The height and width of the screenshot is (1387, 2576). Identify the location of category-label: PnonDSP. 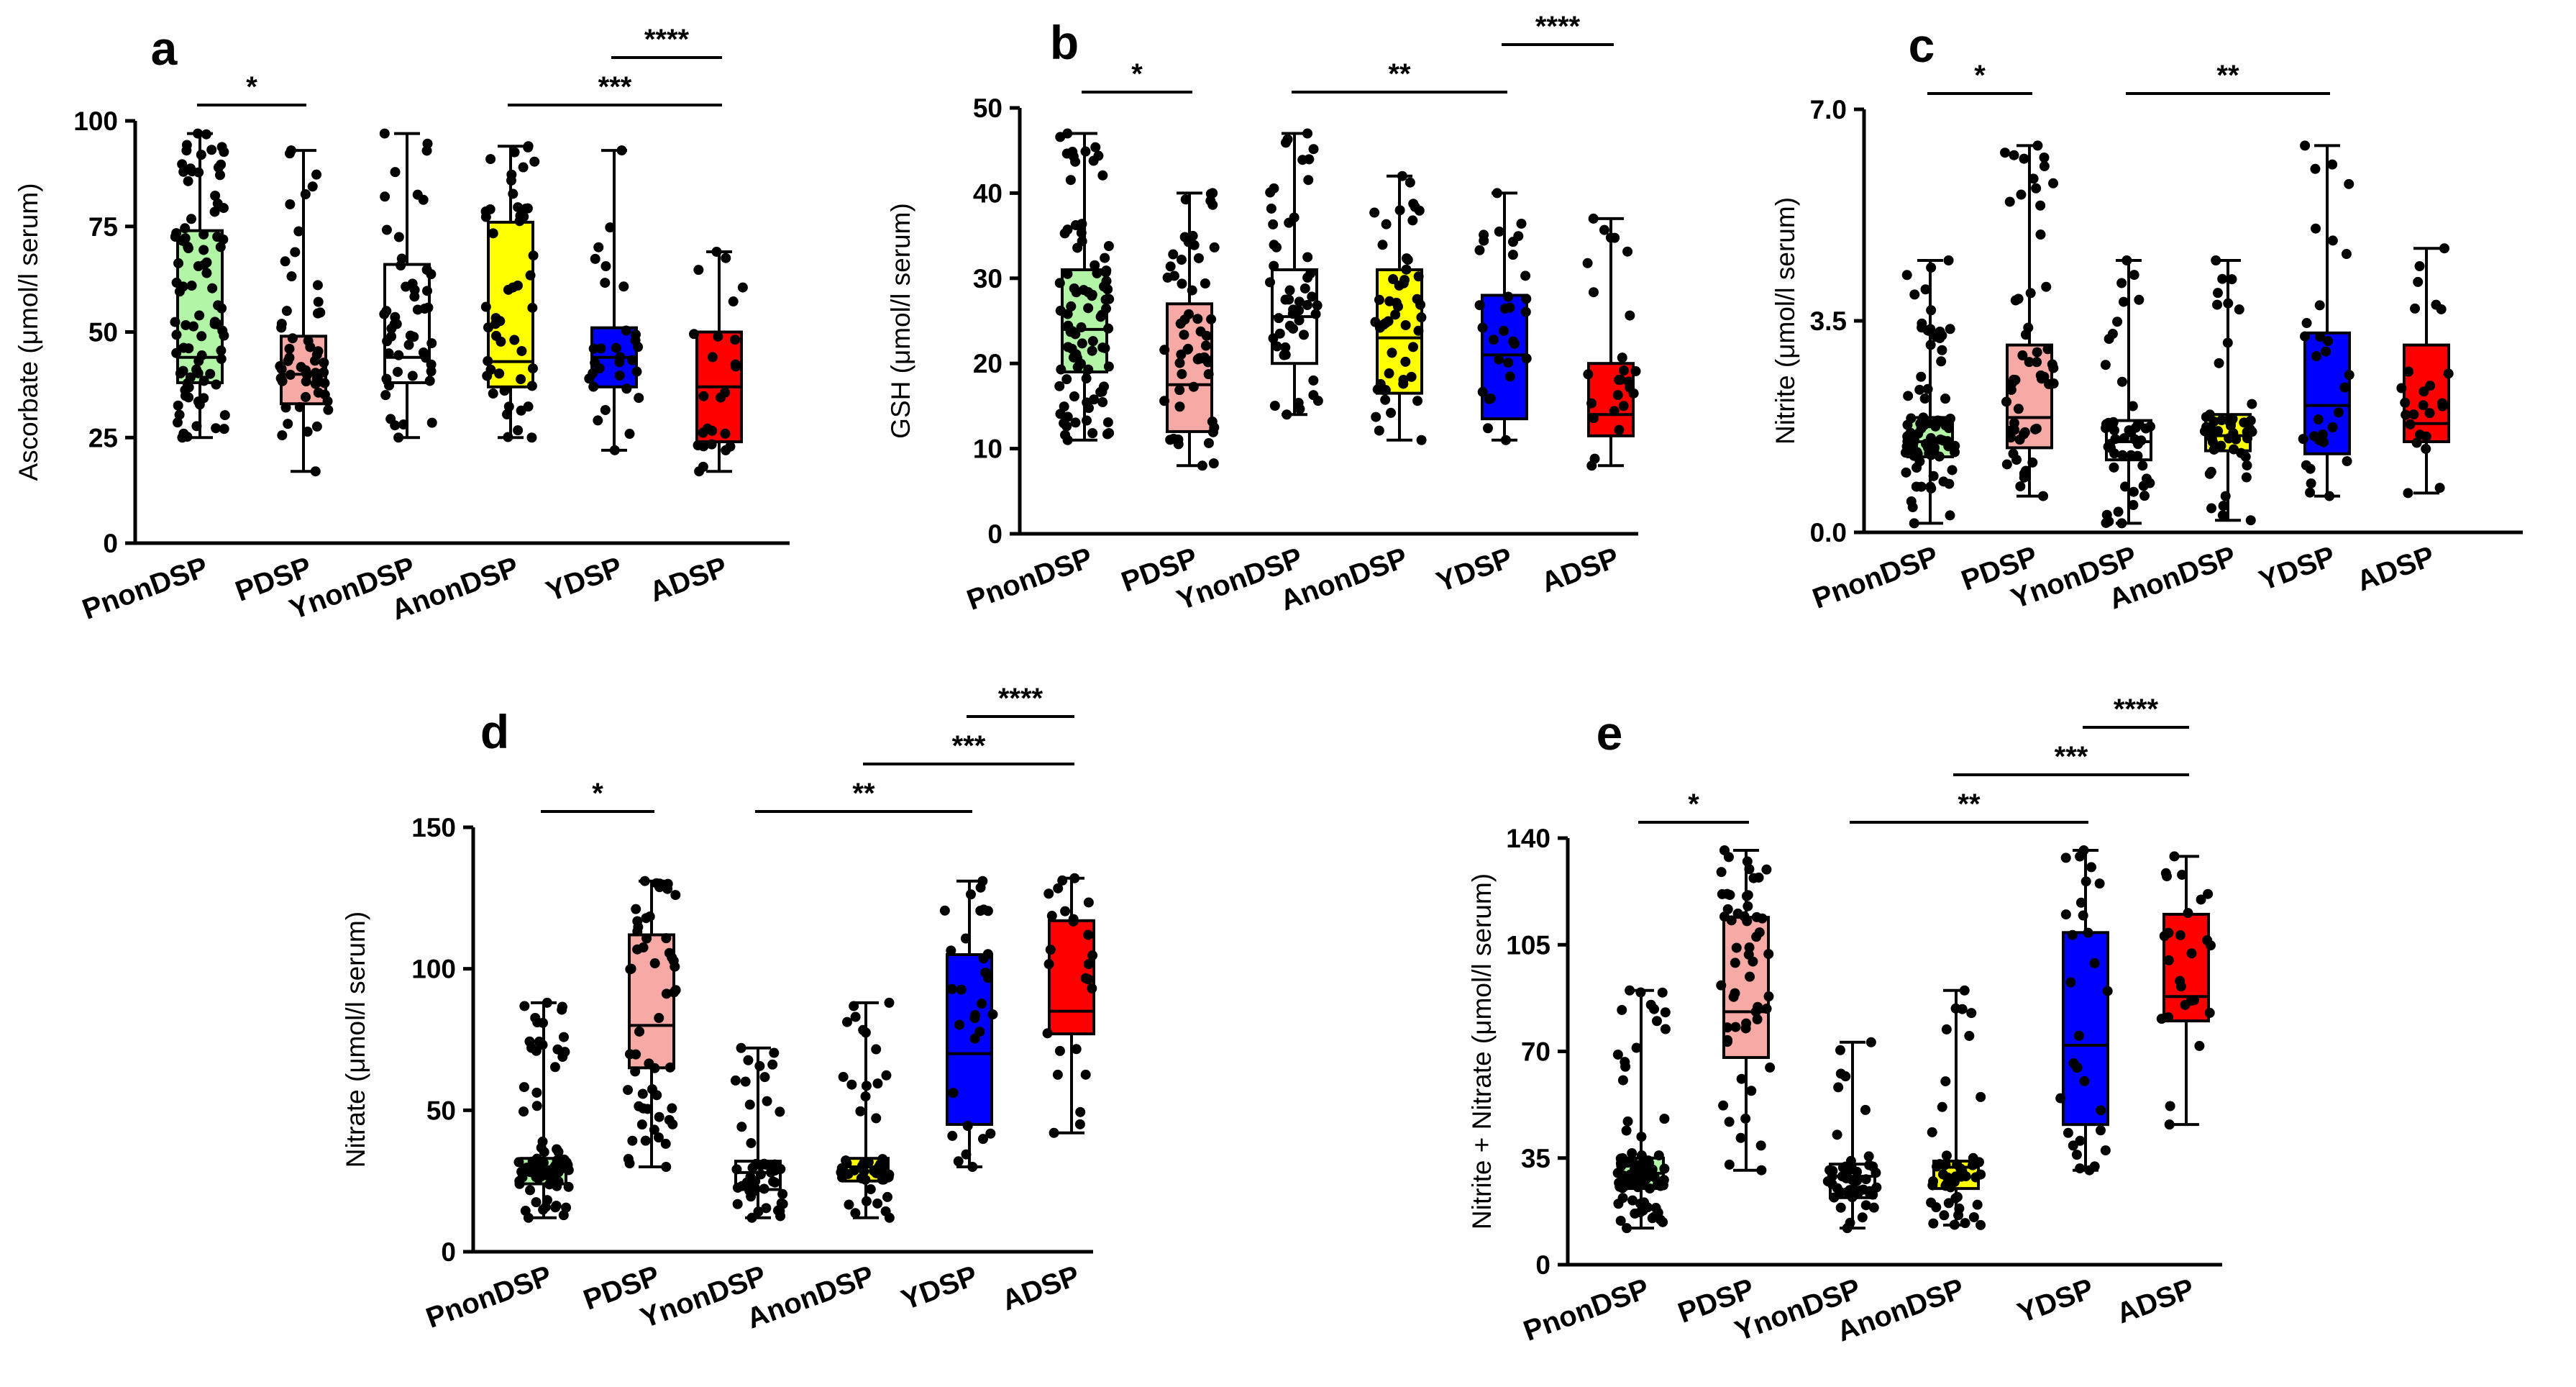
(1030, 579).